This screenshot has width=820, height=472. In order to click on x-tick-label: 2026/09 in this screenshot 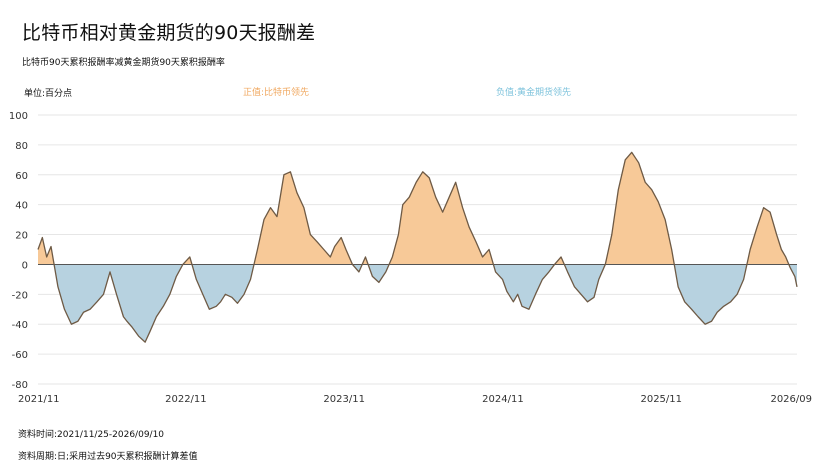, I will do `click(791, 399)`.